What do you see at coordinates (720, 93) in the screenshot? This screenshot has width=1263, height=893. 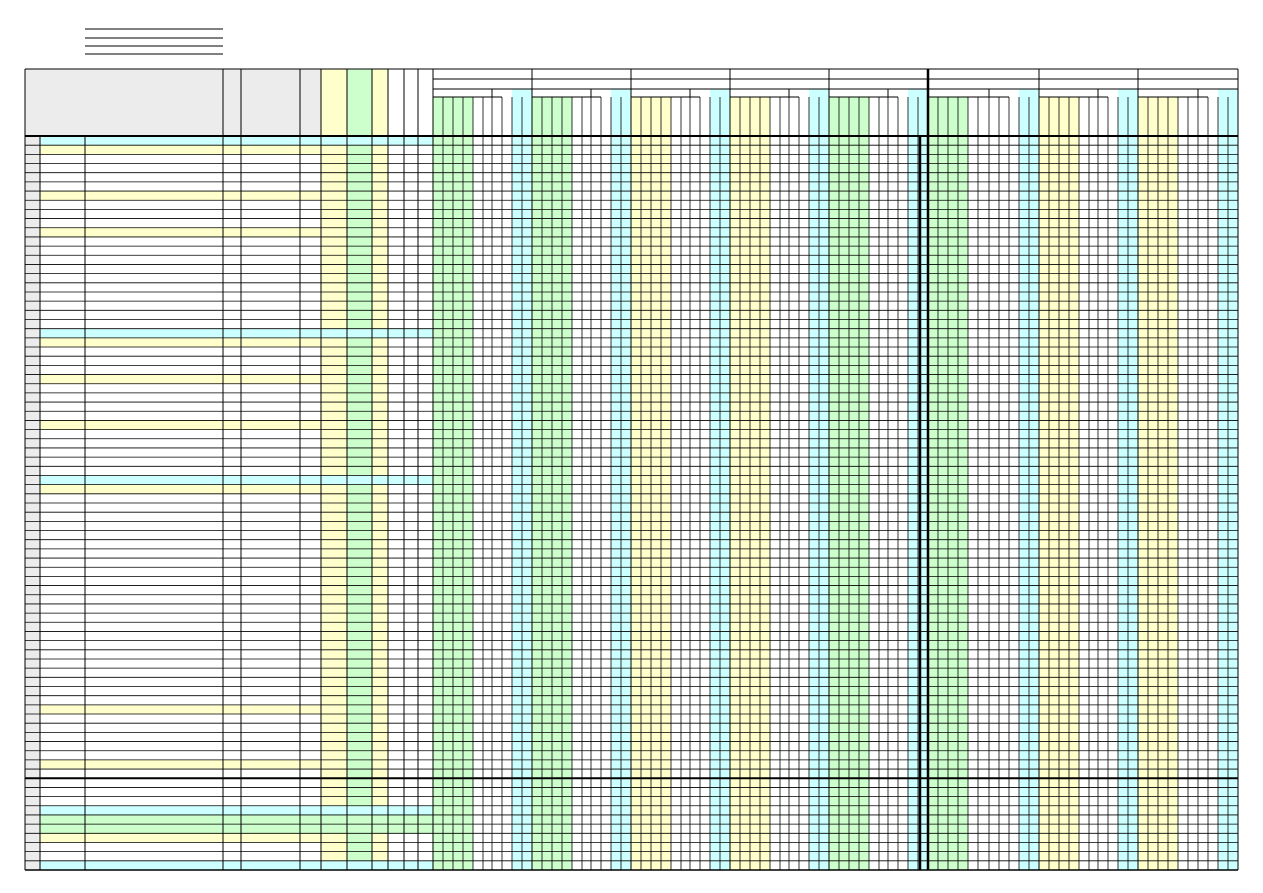 I see `group-3-subheader-fill` at bounding box center [720, 93].